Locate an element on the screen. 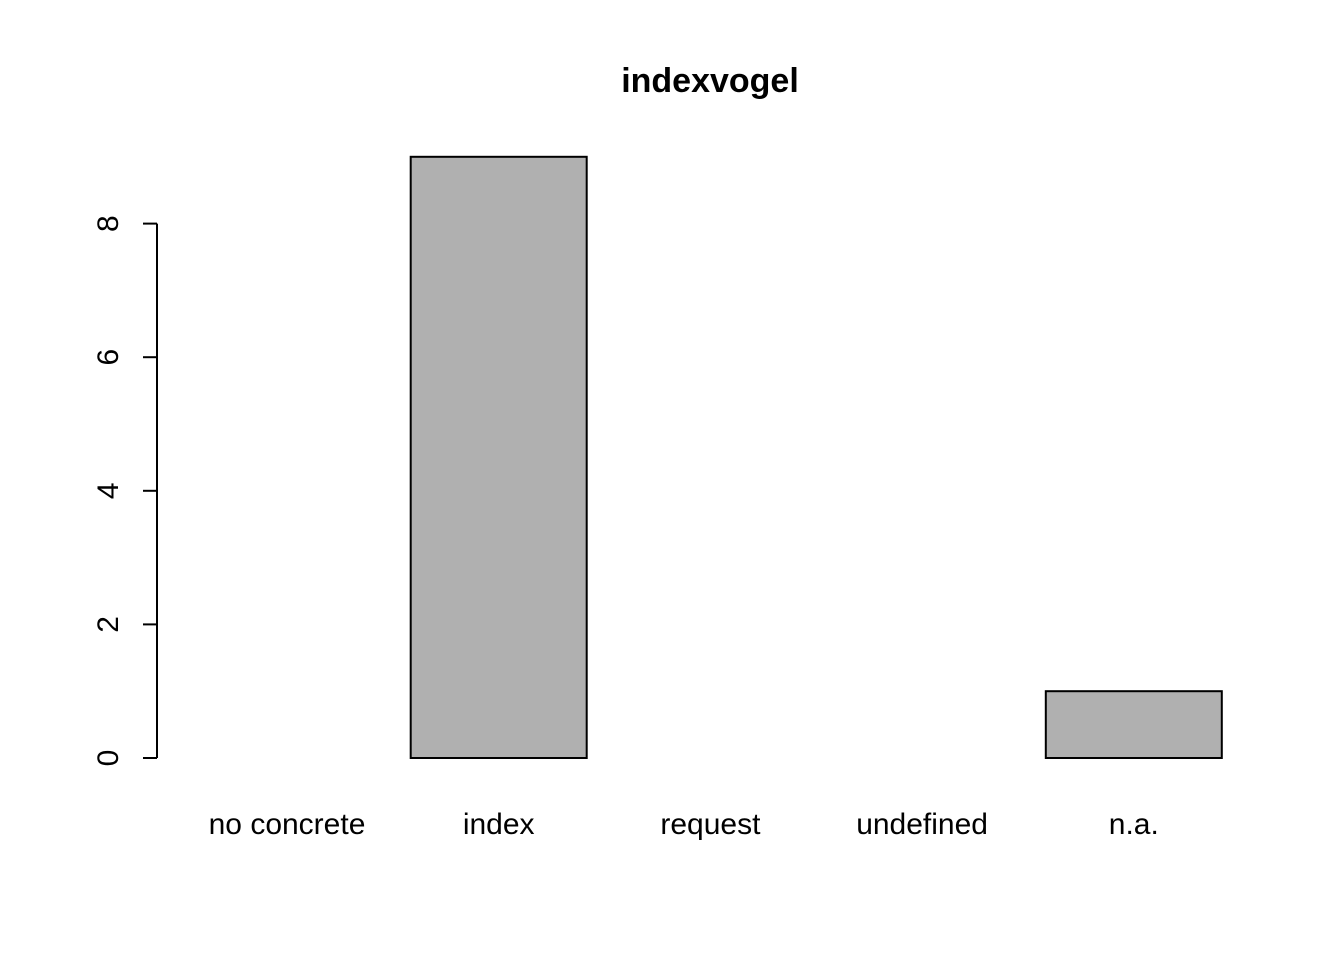  bar-index is located at coordinates (498, 457).